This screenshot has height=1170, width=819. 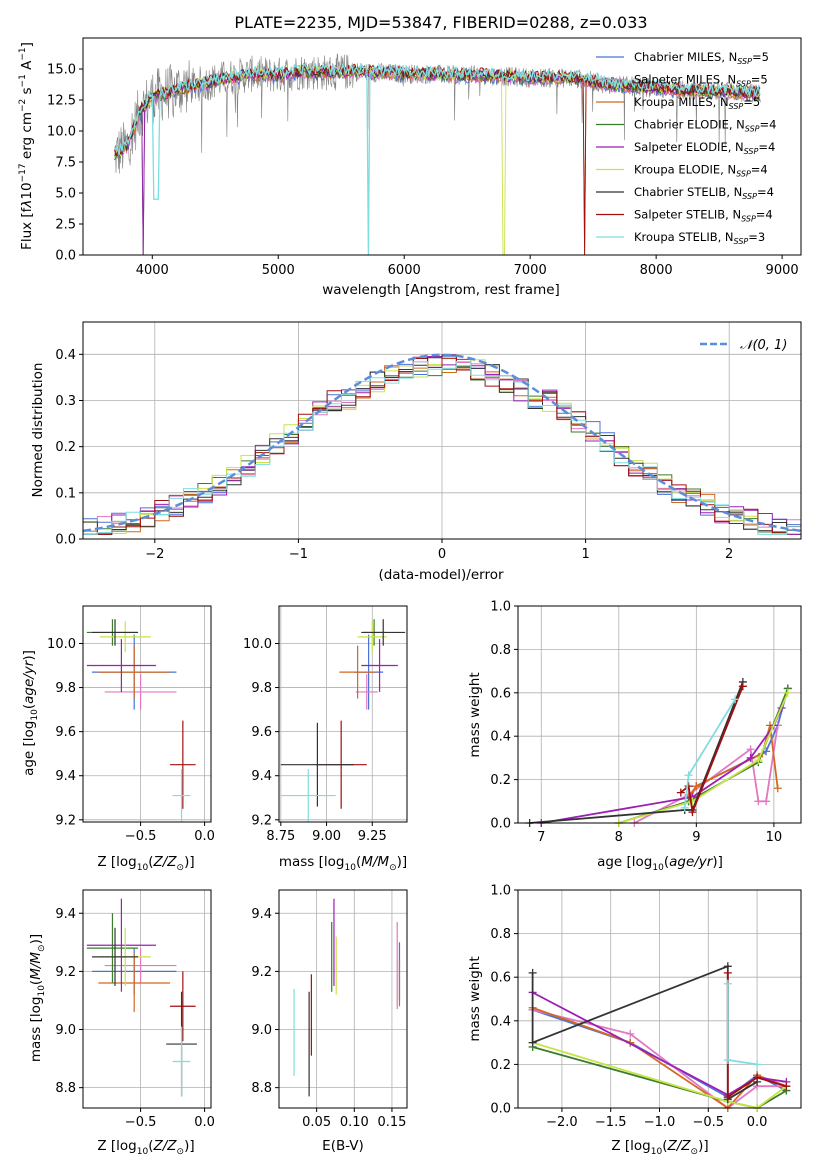 I want to click on y-tick-label: 2.5, so click(x=65, y=225).